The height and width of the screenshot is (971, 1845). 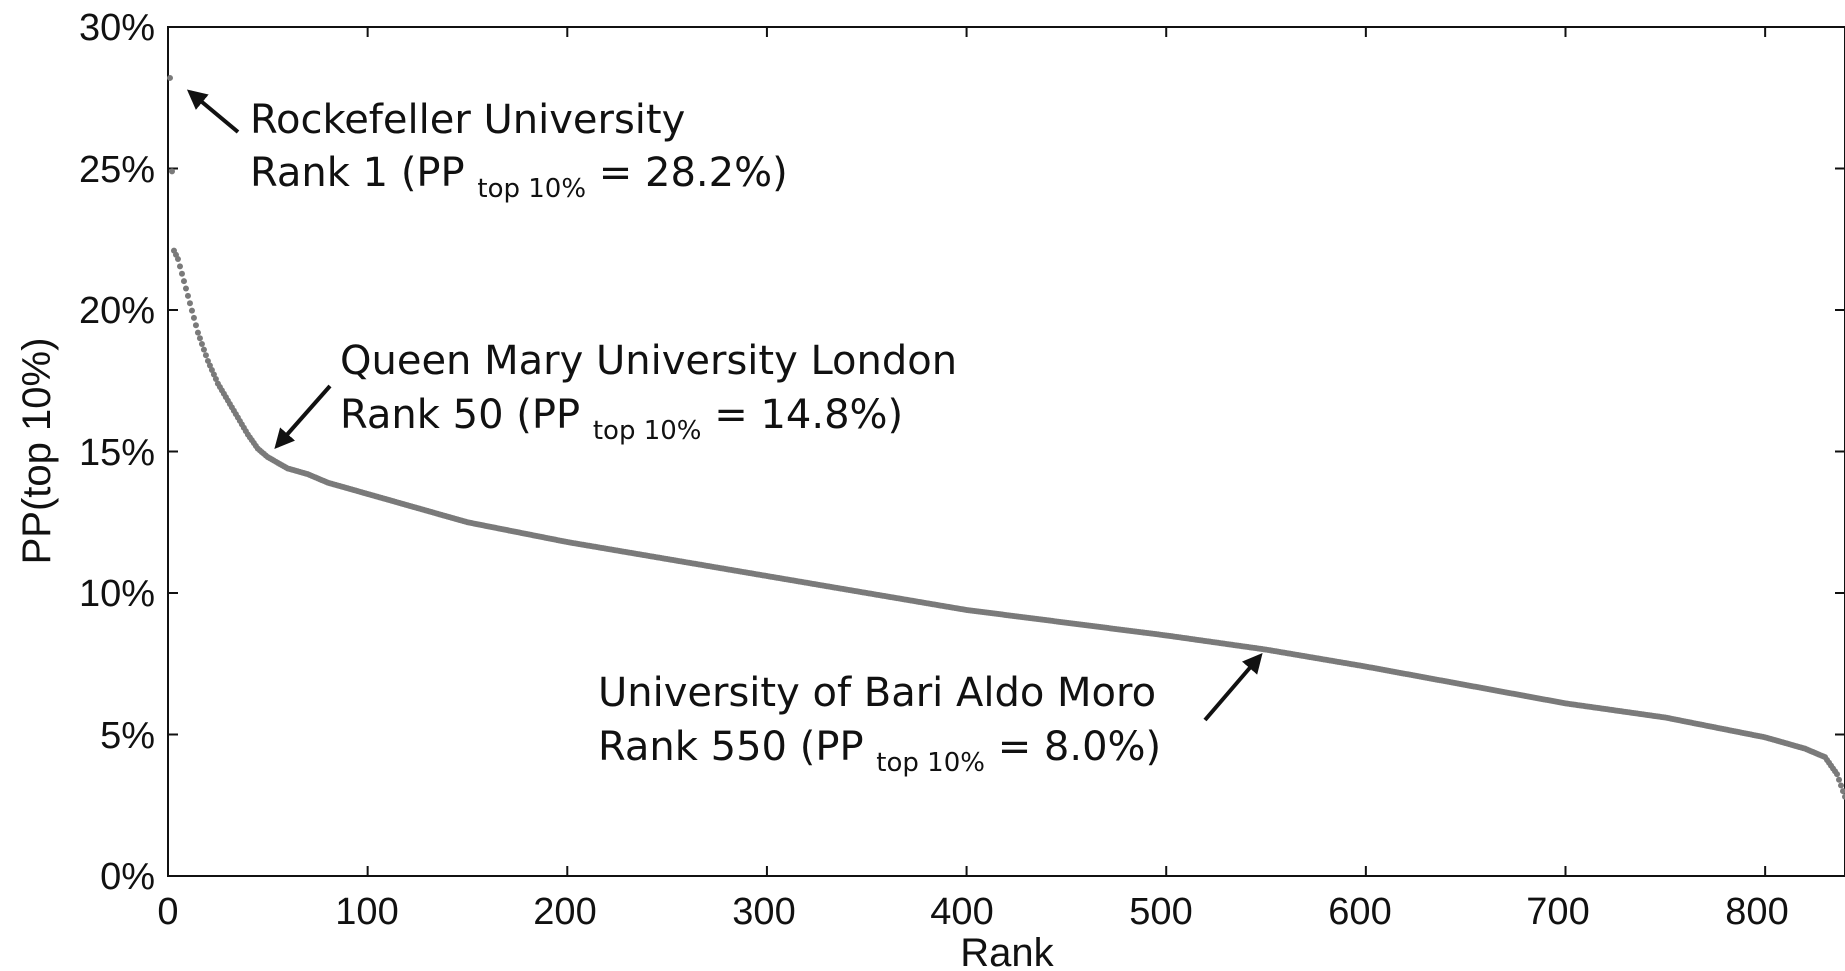 I want to click on y-tick-label-25: 25%, so click(x=117, y=170).